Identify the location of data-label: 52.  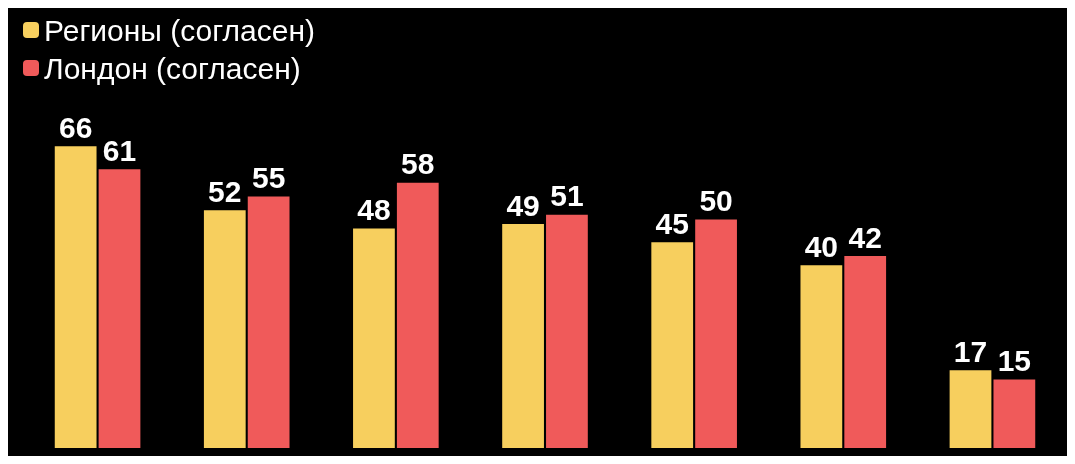
(225, 191).